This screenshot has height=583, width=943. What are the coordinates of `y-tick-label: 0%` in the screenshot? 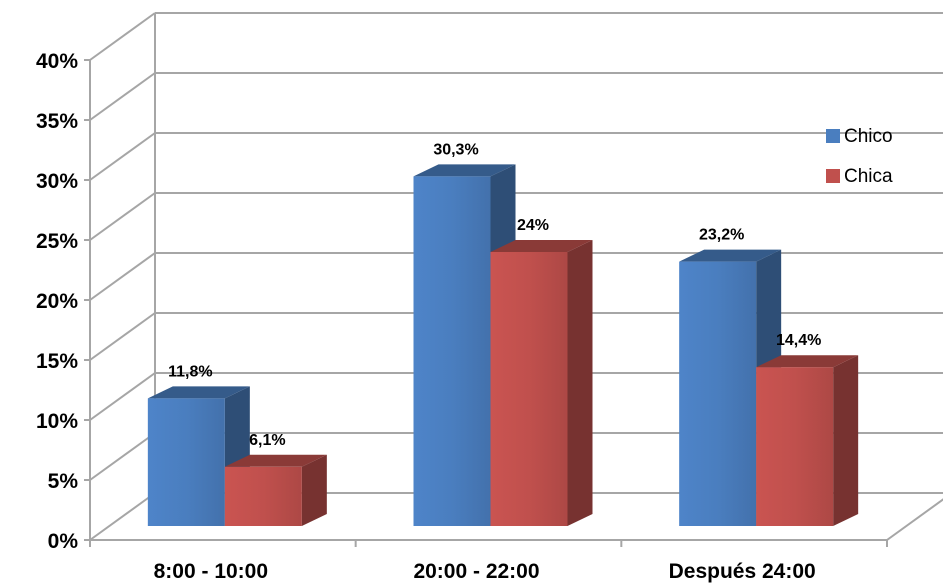 It's located at (63, 541).